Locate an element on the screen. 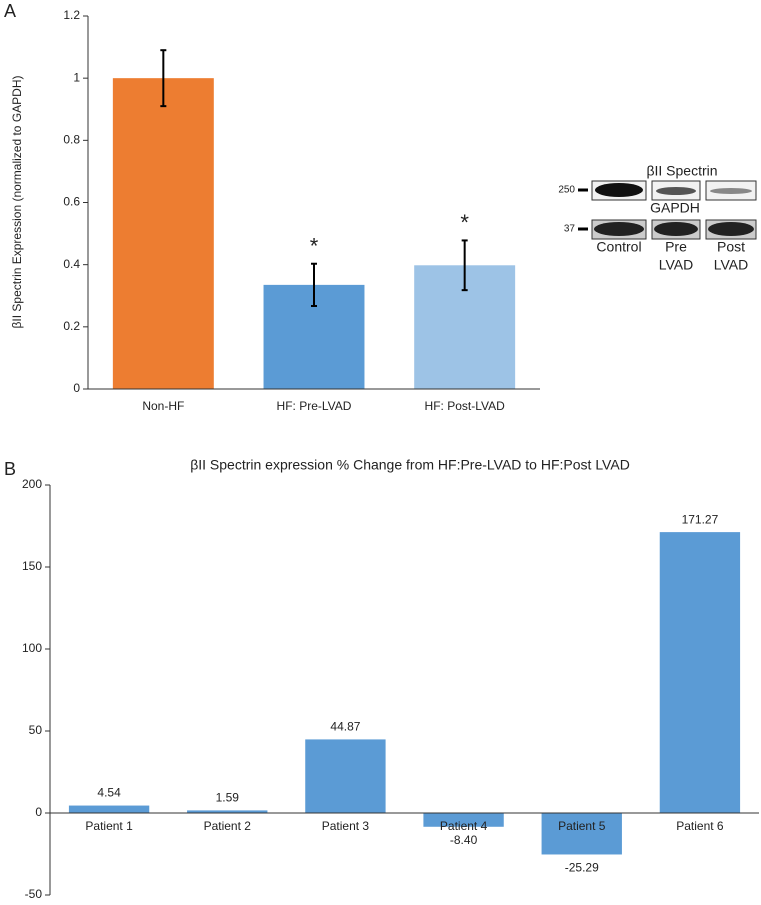 The height and width of the screenshot is (905, 761). x-tick-label: Patient 4 is located at coordinates (464, 826).